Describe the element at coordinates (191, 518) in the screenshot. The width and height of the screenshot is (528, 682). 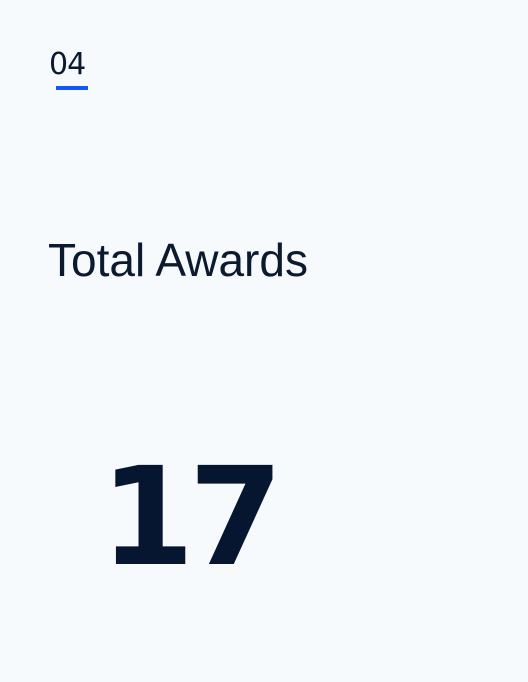
I see `stat-value: 17` at that location.